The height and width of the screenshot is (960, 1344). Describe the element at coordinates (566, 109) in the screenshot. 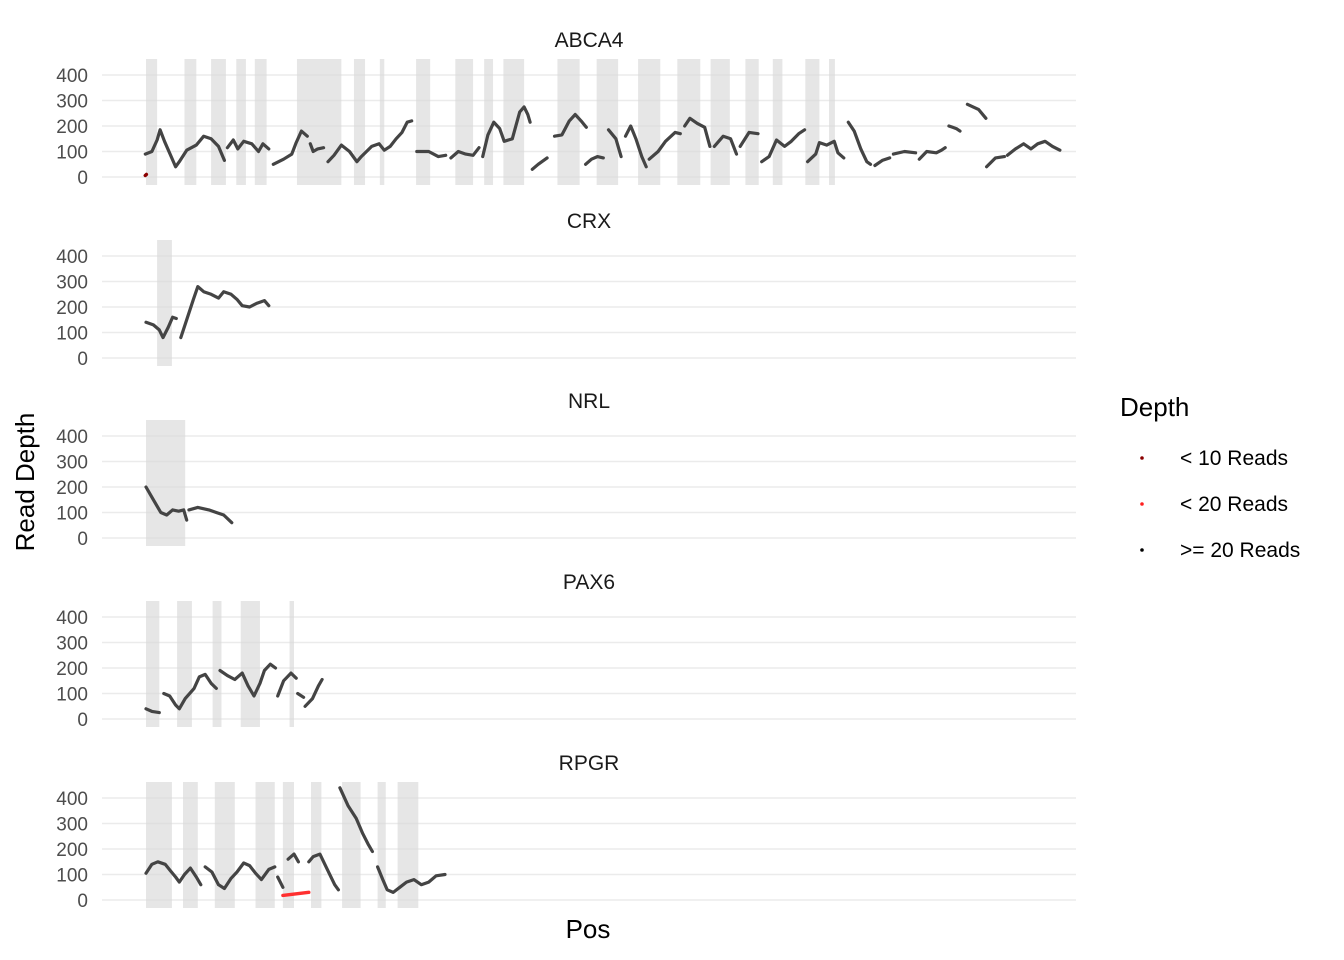

I see `facet-panel-abca4: ABCA4 0 100 200 300 400` at that location.